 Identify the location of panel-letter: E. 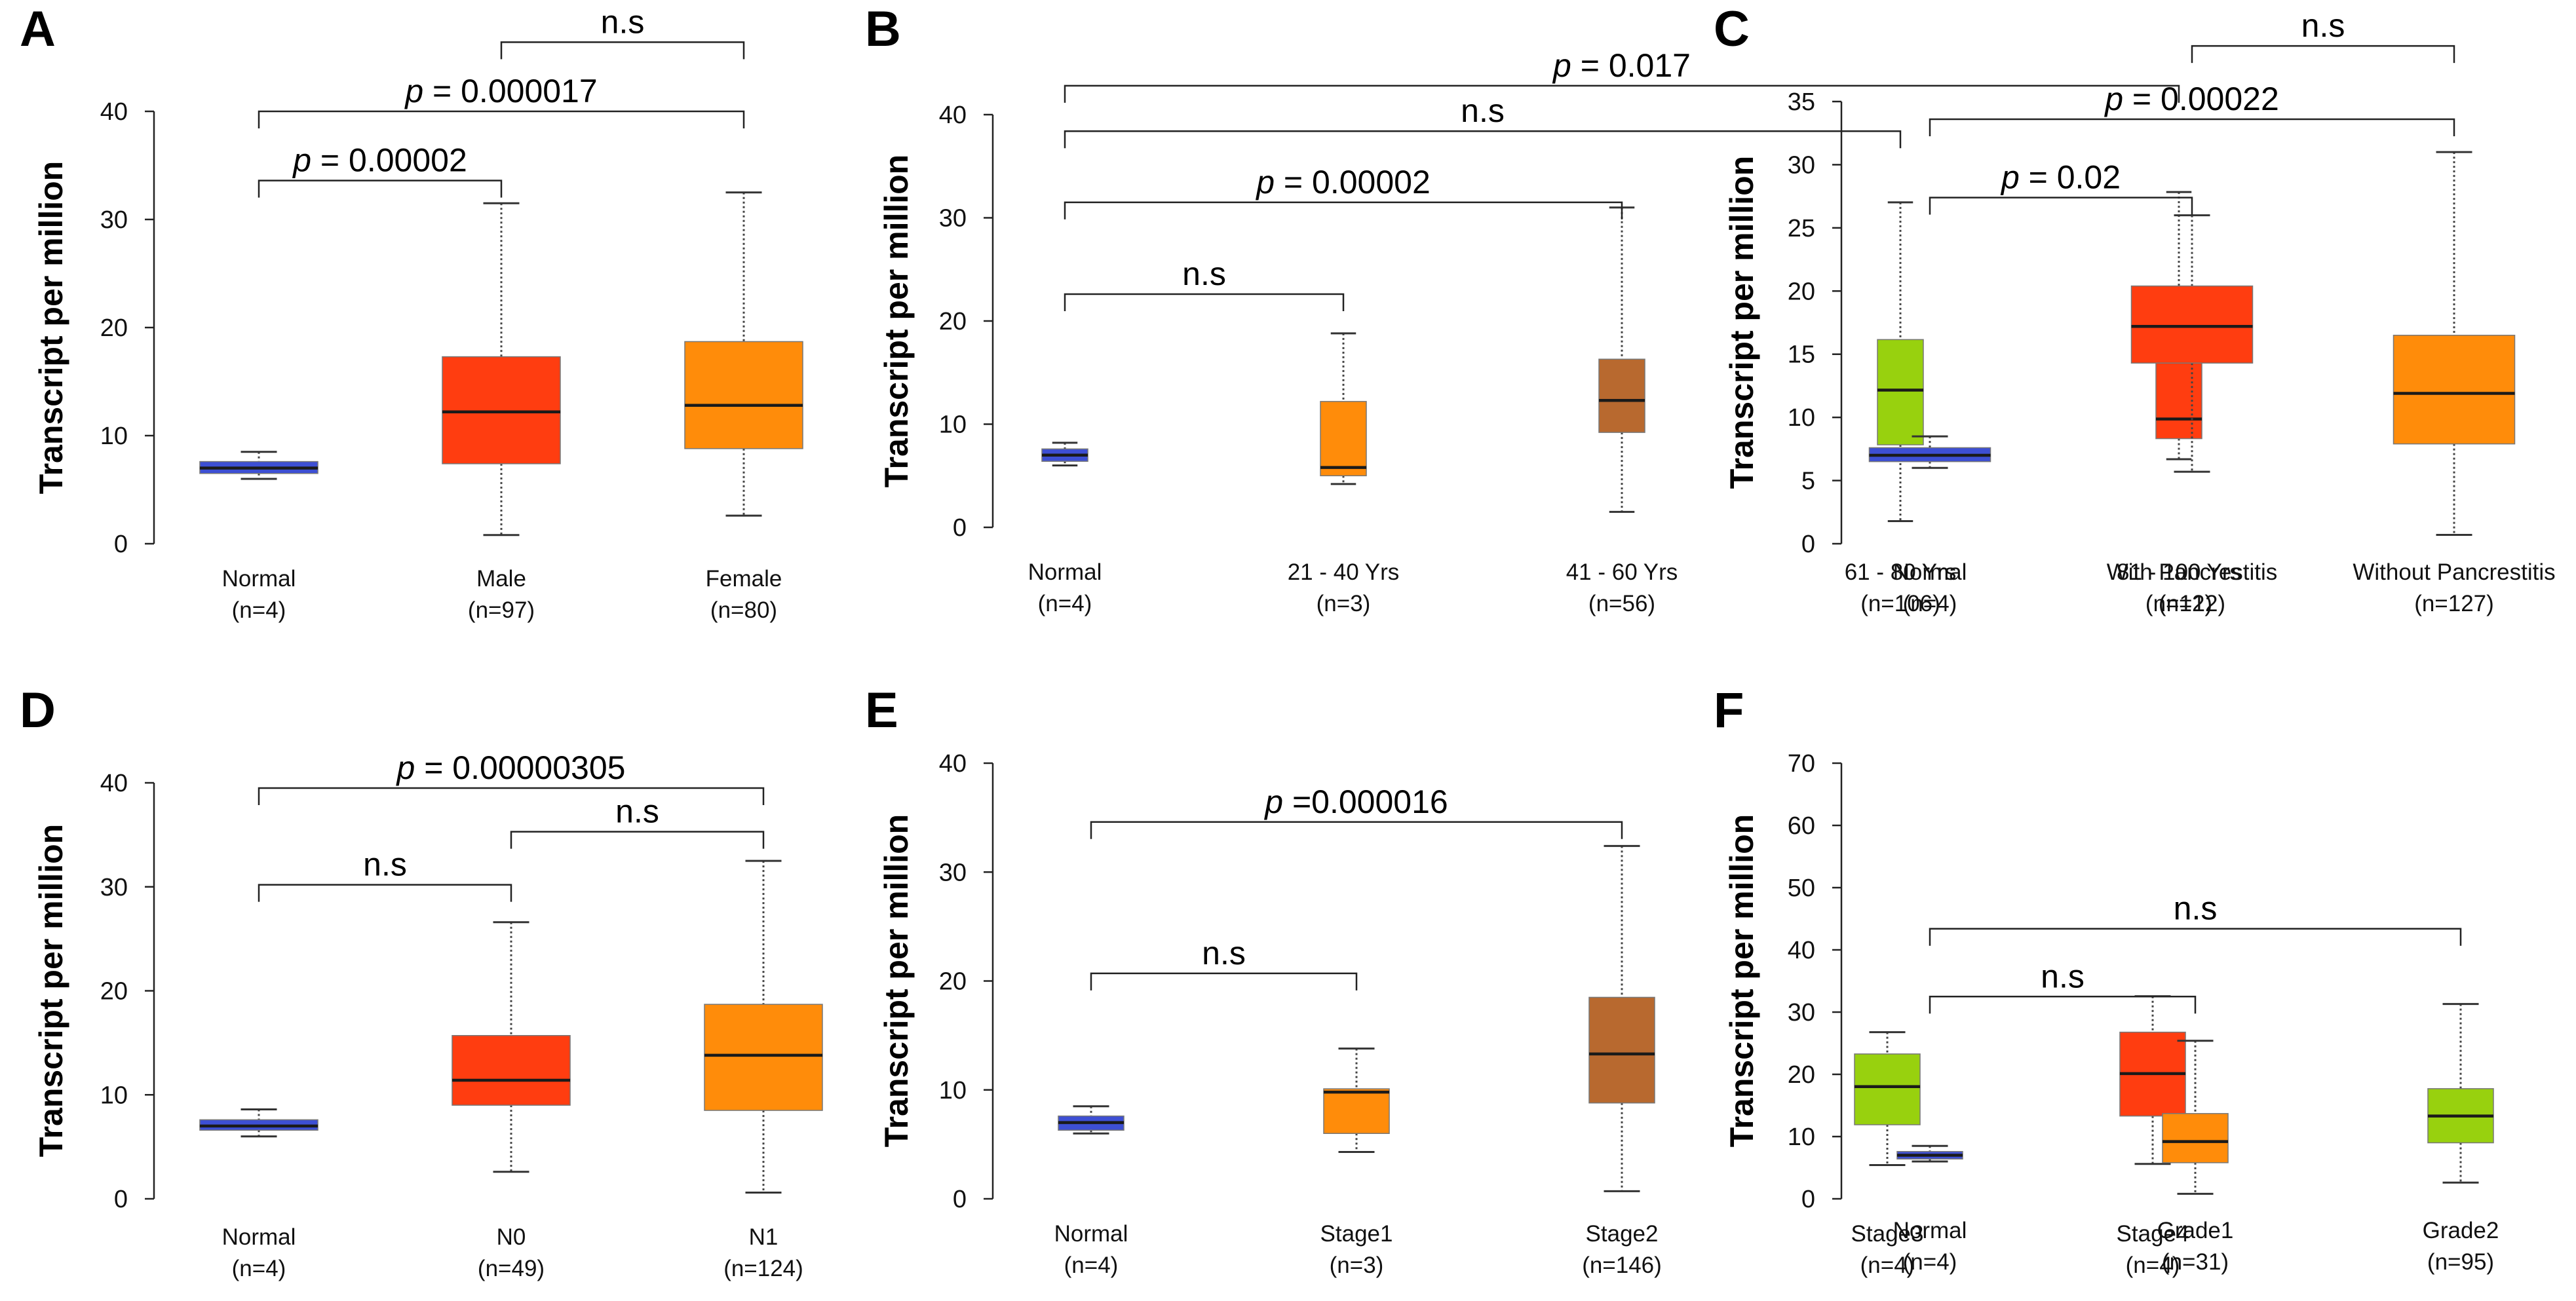
(881, 710).